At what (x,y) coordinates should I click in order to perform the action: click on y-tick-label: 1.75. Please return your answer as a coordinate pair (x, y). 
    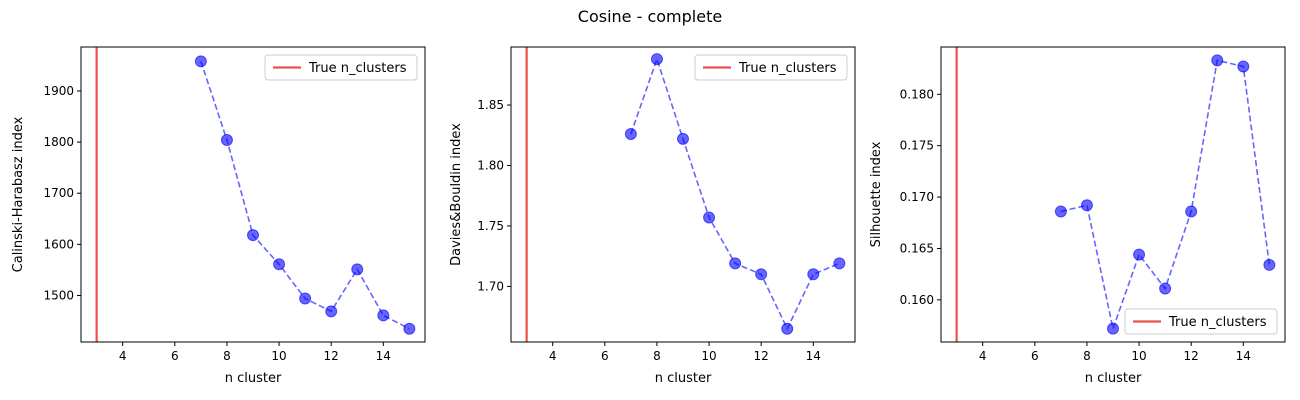
    Looking at the image, I should click on (490, 226).